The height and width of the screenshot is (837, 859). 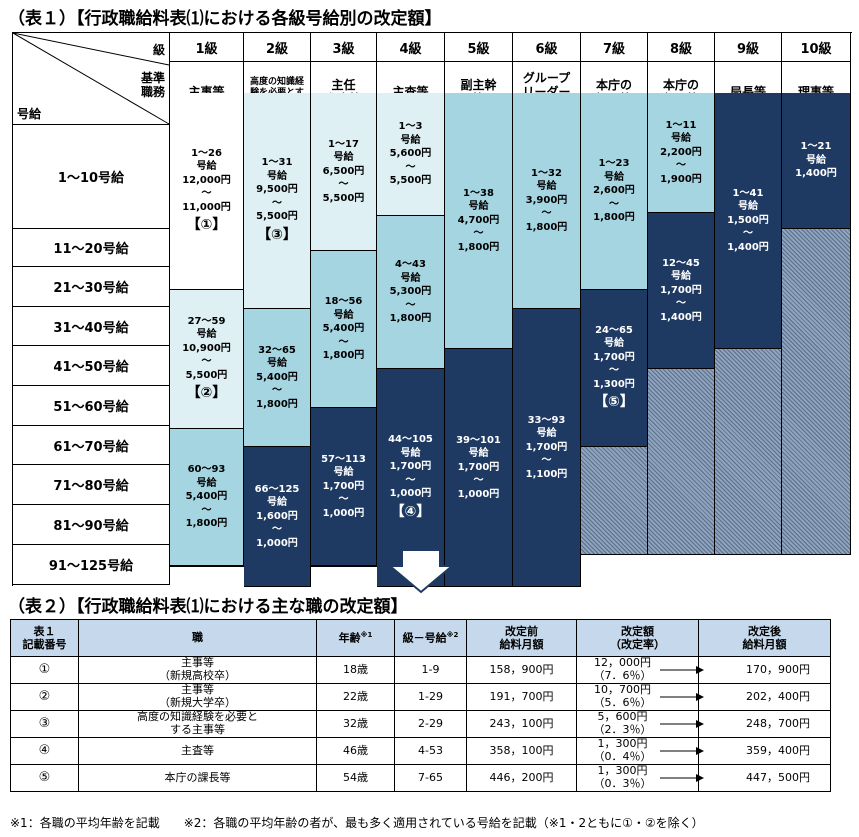 I want to click on cell-after: 447，500円, so click(x=764, y=778).